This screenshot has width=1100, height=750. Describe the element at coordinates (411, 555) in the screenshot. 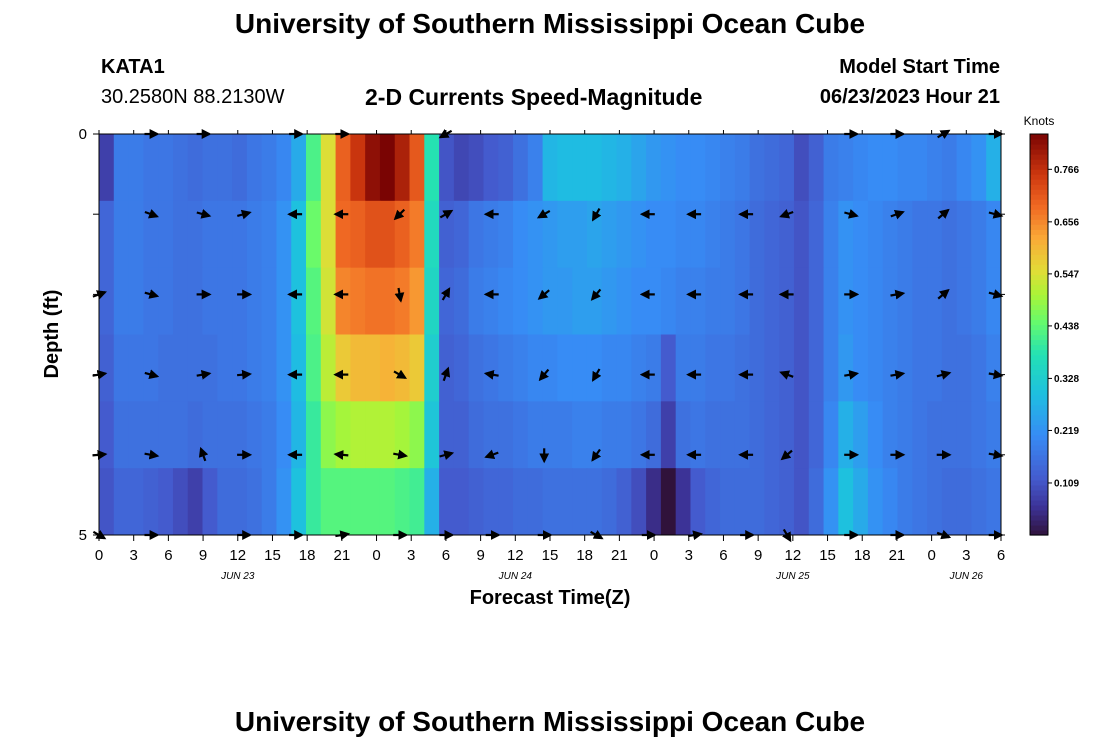

I see `x-tick-label: 3` at that location.